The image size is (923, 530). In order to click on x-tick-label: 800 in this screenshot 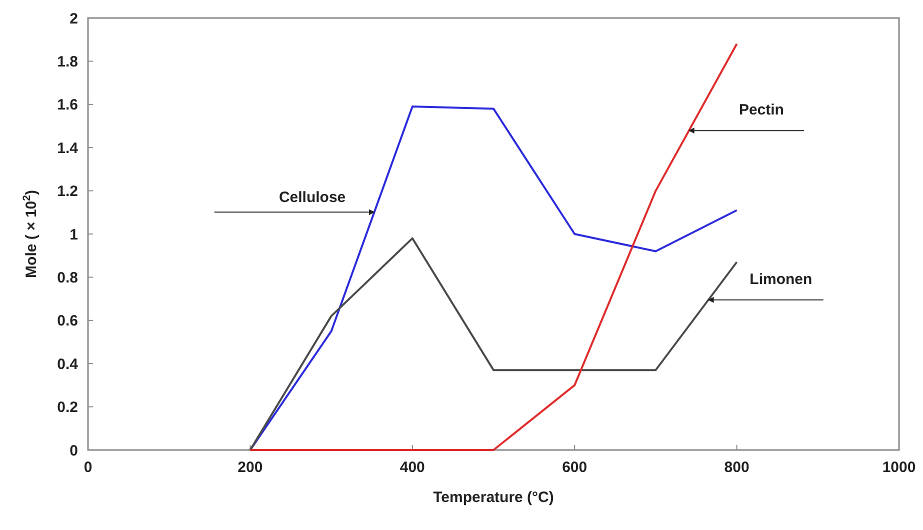, I will do `click(737, 467)`.